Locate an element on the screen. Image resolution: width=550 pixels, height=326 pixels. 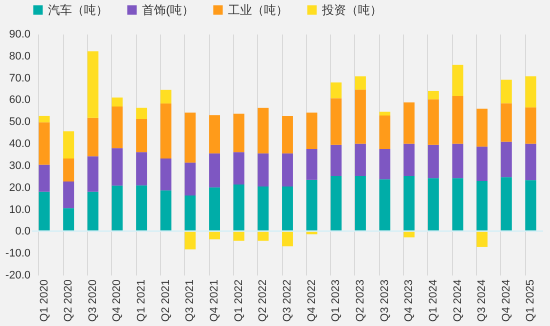
x-tick-label: Q2 2024 is located at coordinates (458, 301).